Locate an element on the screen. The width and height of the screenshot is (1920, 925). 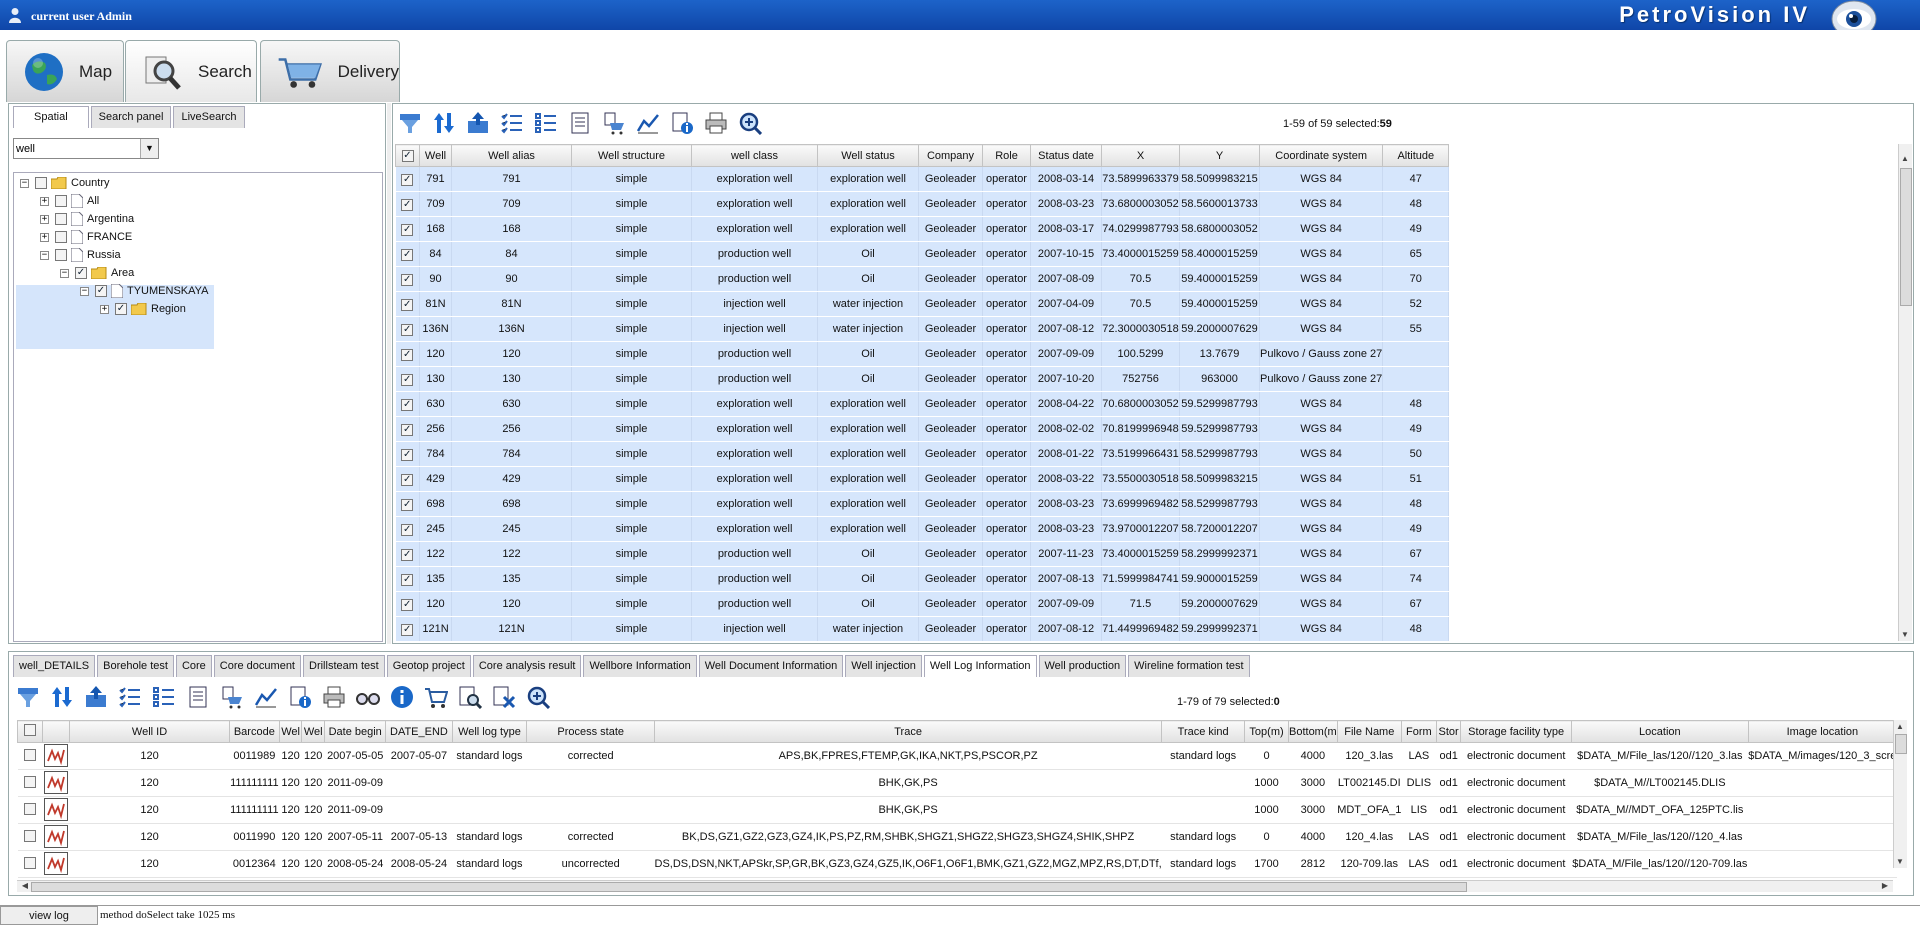
tab-detail: well_DETAILS is located at coordinates (54, 666).